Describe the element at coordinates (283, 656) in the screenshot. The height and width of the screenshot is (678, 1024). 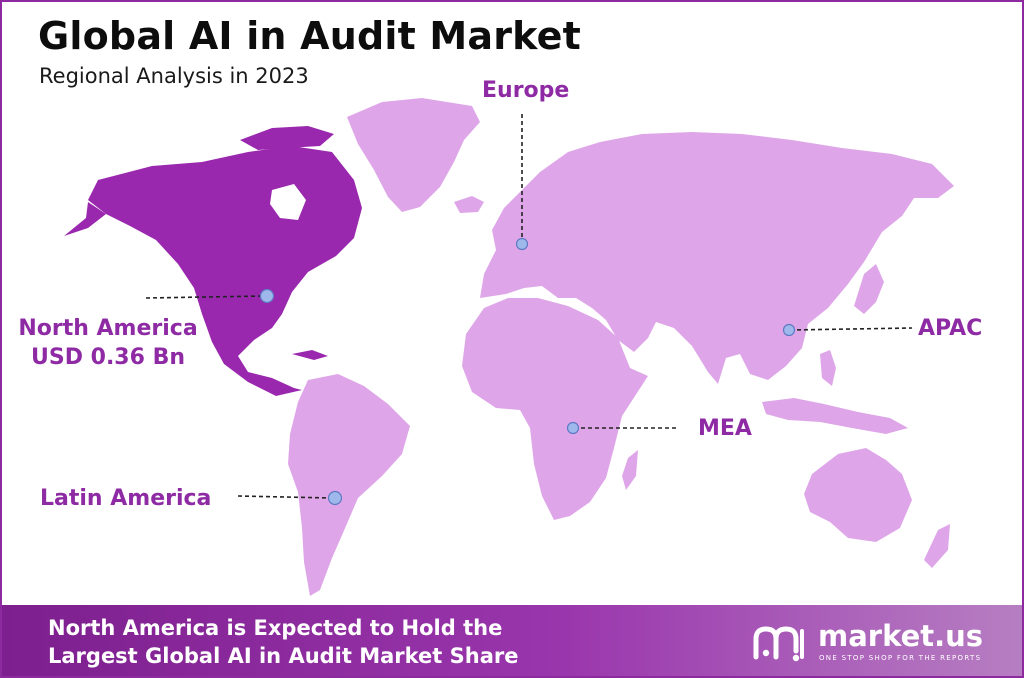
I see `footer-line-2: Largest Global AI in Audit Market Share` at that location.